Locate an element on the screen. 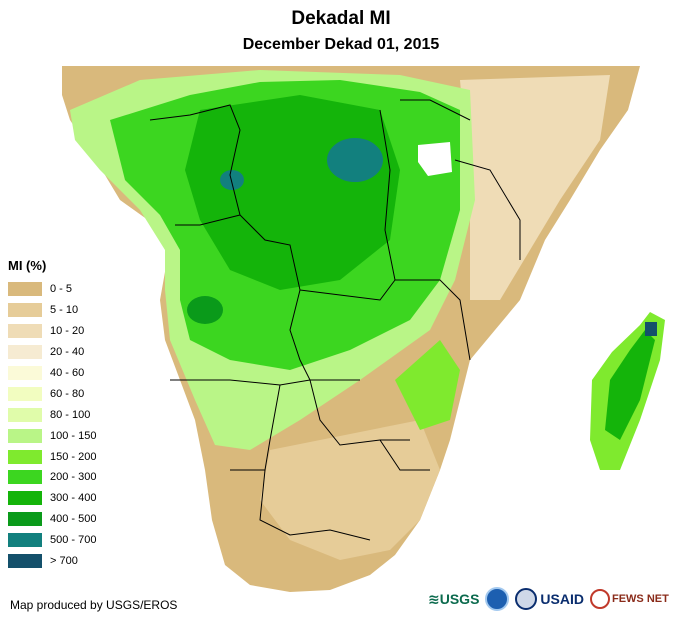  madagascar-core is located at coordinates (630, 385).